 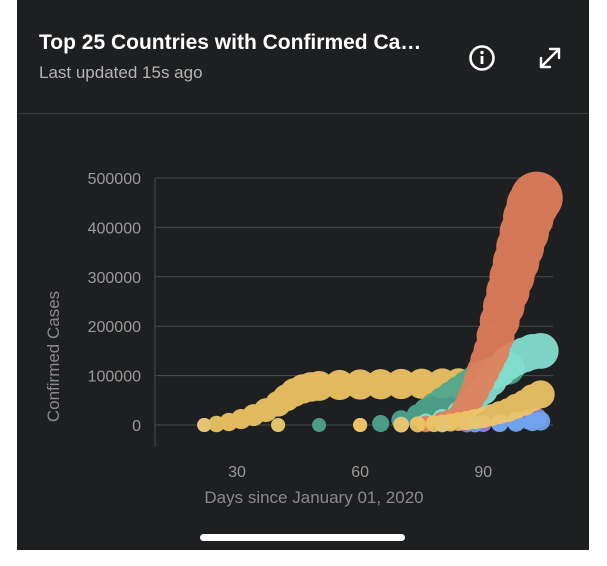 I want to click on expand-diagonal-icon, so click(x=550, y=58).